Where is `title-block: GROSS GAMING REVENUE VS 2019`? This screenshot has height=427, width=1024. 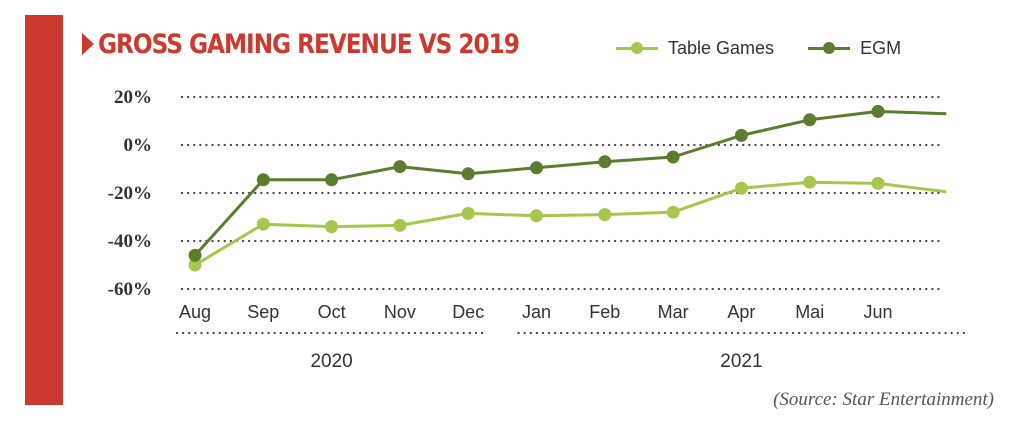 title-block: GROSS GAMING REVENUE VS 2019 is located at coordinates (334, 44).